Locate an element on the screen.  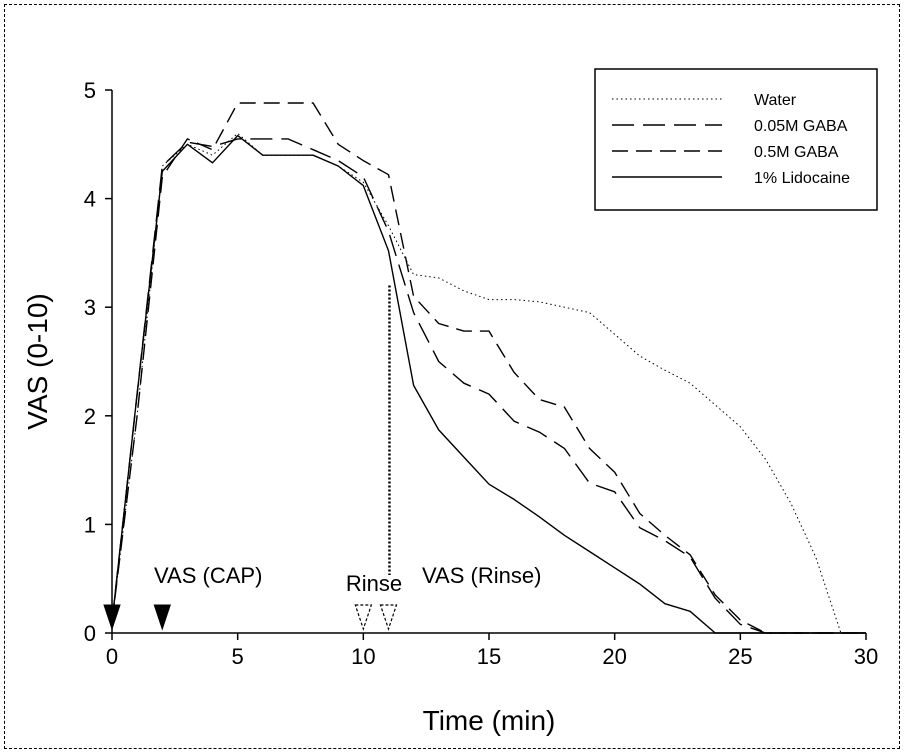
legend: Water 0.05M GABA 0.5M GABA 1% Lidocaine is located at coordinates (736, 139).